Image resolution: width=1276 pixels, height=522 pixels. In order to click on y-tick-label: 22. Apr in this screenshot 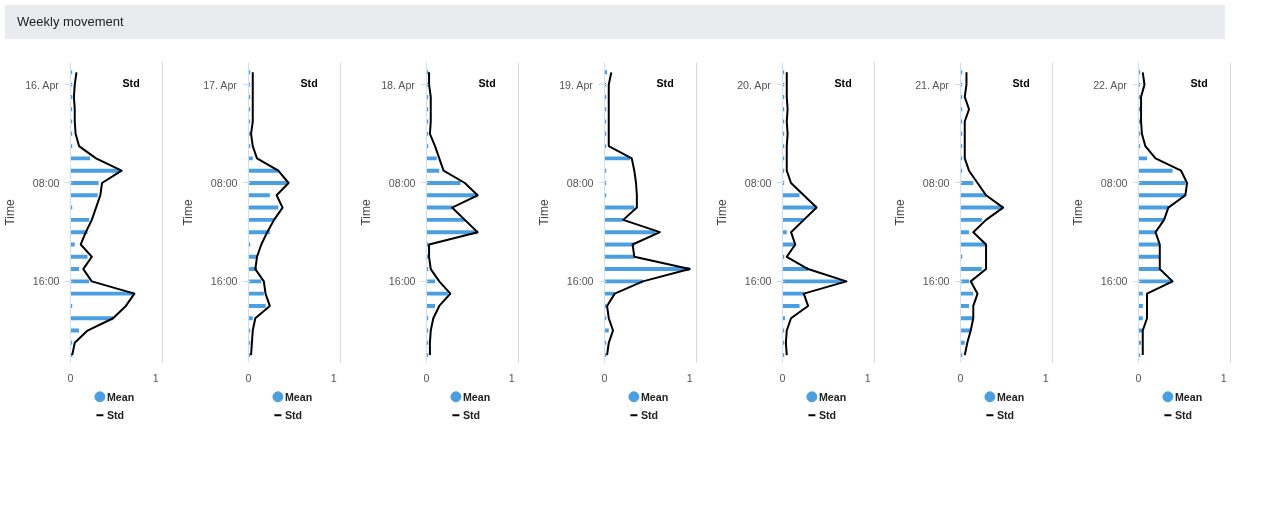, I will do `click(1110, 84)`.